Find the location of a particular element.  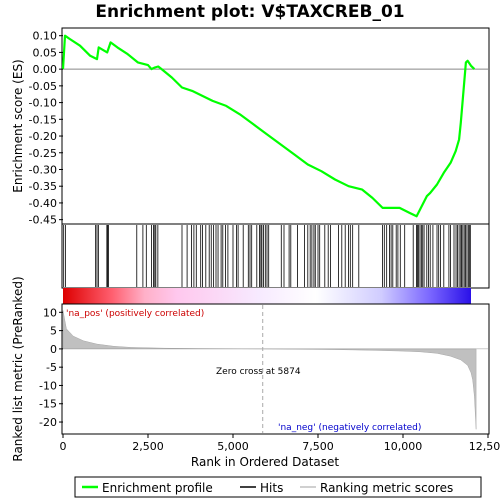

legend-hits-label: Hits is located at coordinates (271, 488).